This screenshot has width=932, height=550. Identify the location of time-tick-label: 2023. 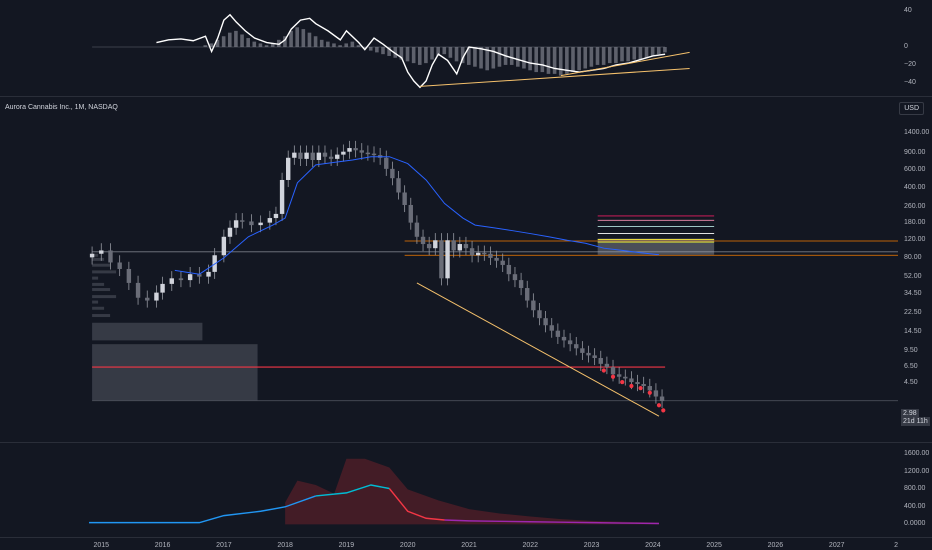
(592, 545).